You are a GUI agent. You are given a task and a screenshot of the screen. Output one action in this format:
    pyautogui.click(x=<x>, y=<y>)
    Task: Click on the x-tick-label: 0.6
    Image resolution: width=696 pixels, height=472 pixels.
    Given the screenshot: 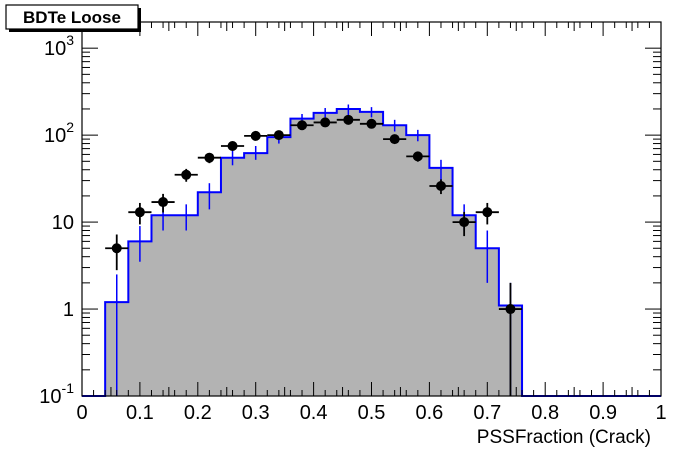 What is the action you would take?
    pyautogui.click(x=429, y=413)
    